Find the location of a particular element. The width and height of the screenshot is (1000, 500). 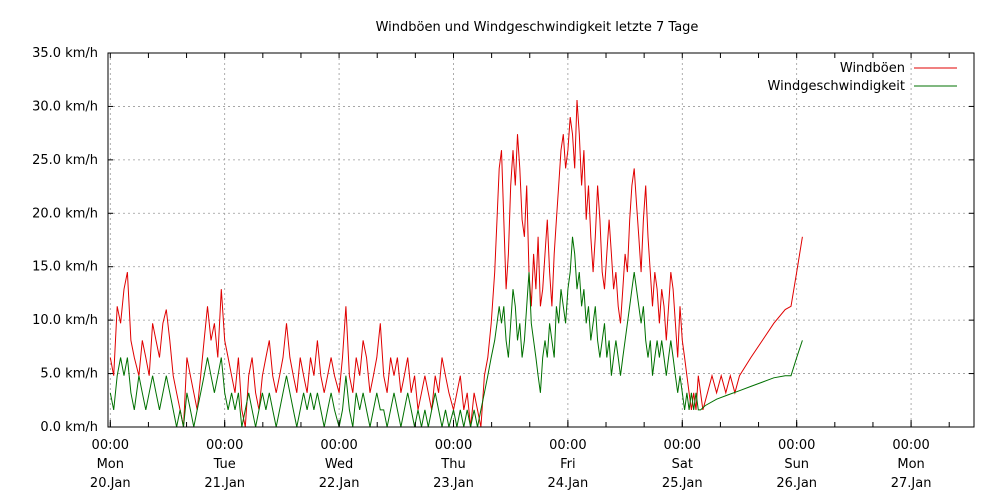

y-tick-label: 30.0 km/h is located at coordinates (65, 106).